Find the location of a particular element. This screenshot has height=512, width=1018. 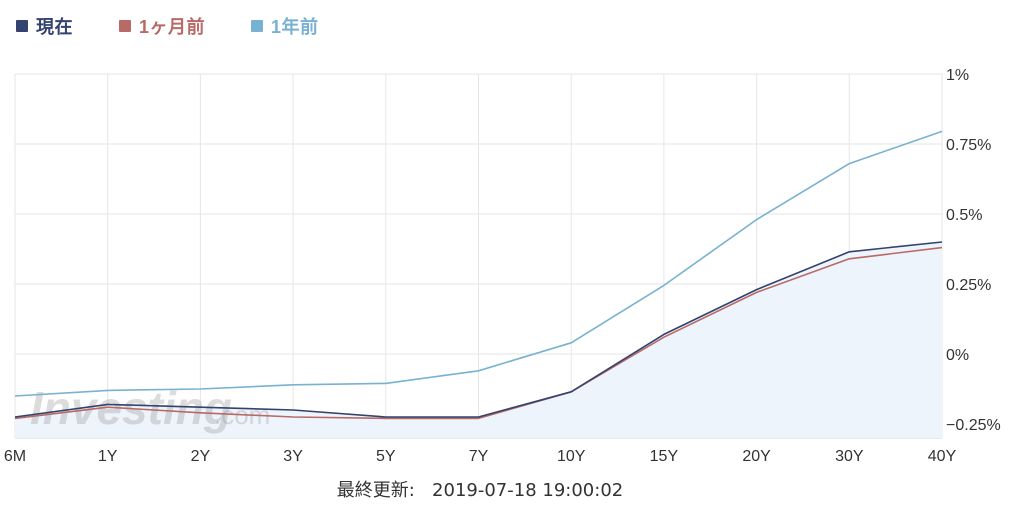

x-tick-label: 30Y is located at coordinates (849, 456).